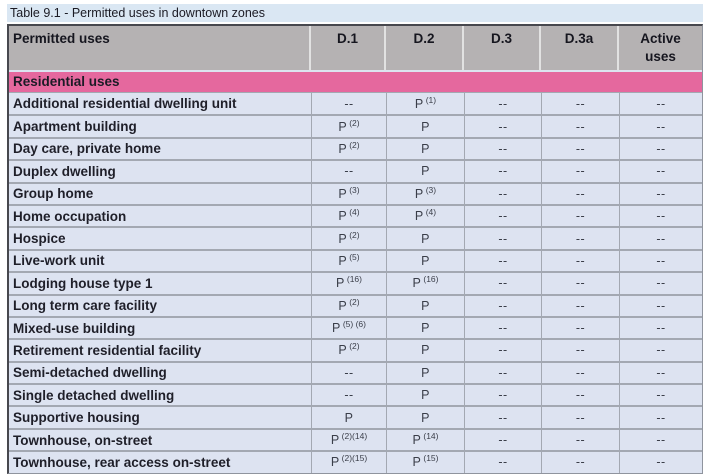  What do you see at coordinates (354, 324) in the screenshot?
I see `footnote-reference: (5) (6)` at bounding box center [354, 324].